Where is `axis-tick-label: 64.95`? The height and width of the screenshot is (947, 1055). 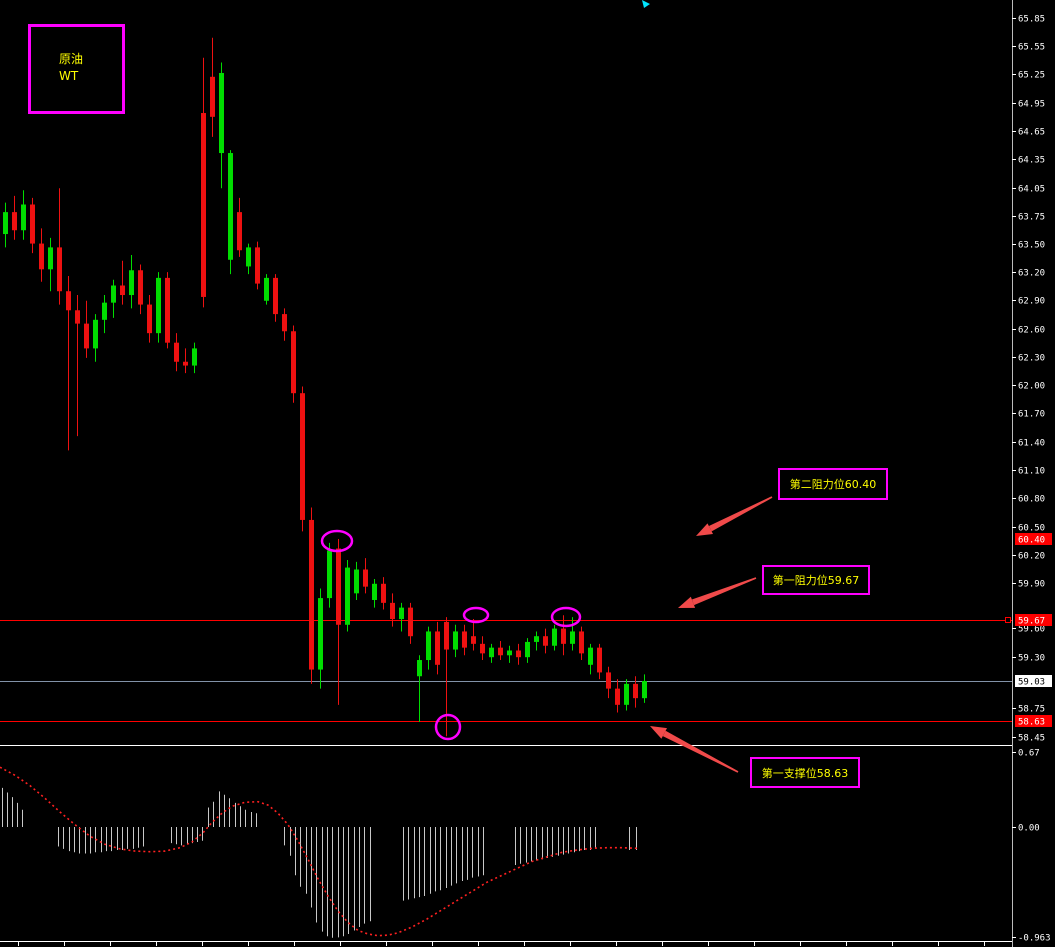
axis-tick-label: 64.95 is located at coordinates (1031, 105).